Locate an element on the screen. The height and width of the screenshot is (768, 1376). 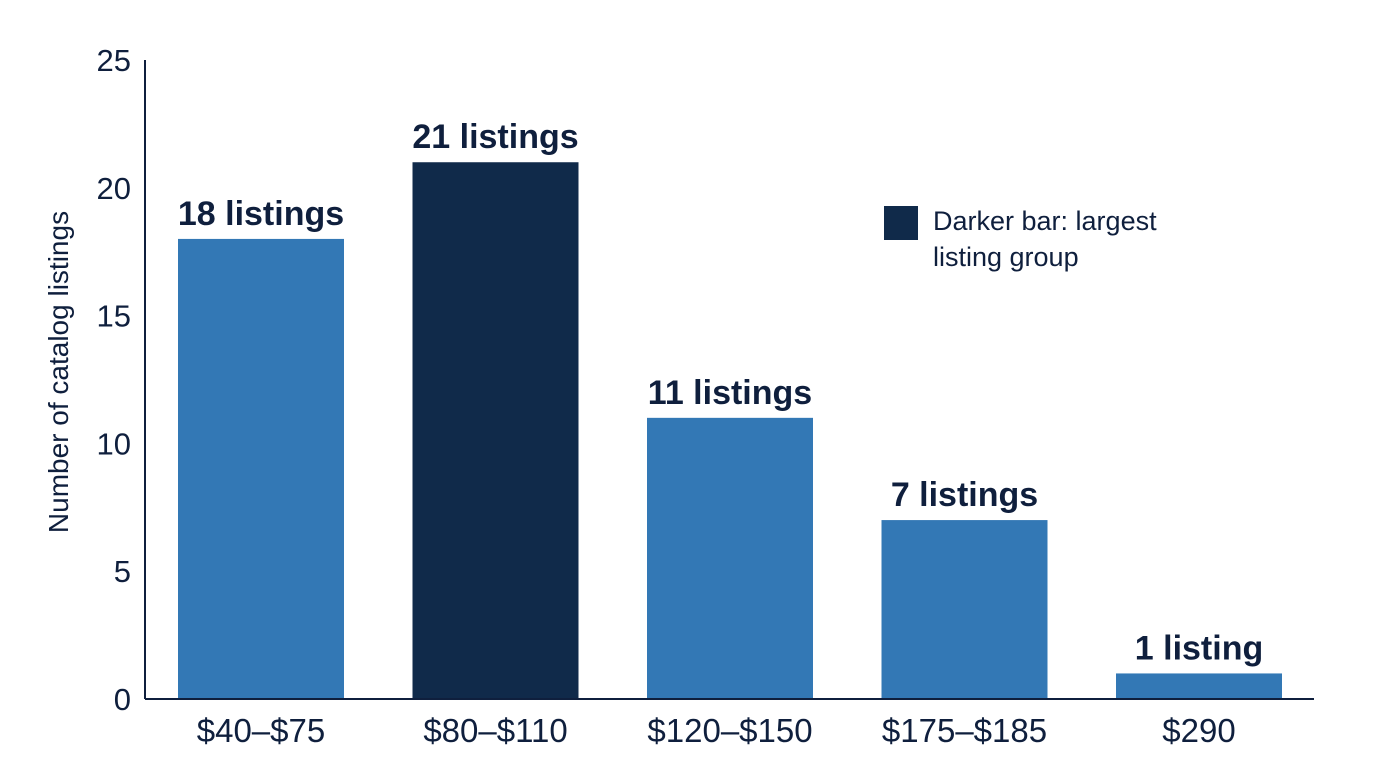
legend-swatch is located at coordinates (901, 223).